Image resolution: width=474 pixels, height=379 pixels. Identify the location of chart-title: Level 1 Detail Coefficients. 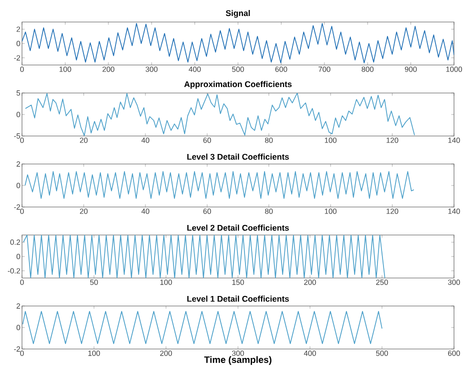
(238, 299).